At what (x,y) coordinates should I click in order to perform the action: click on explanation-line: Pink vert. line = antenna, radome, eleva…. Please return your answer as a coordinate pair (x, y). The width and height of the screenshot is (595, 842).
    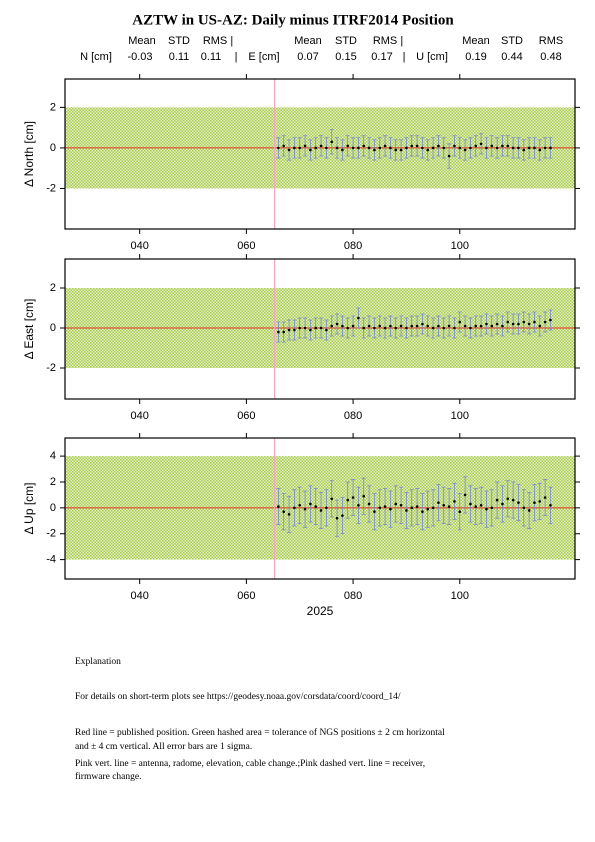
    Looking at the image, I should click on (250, 764).